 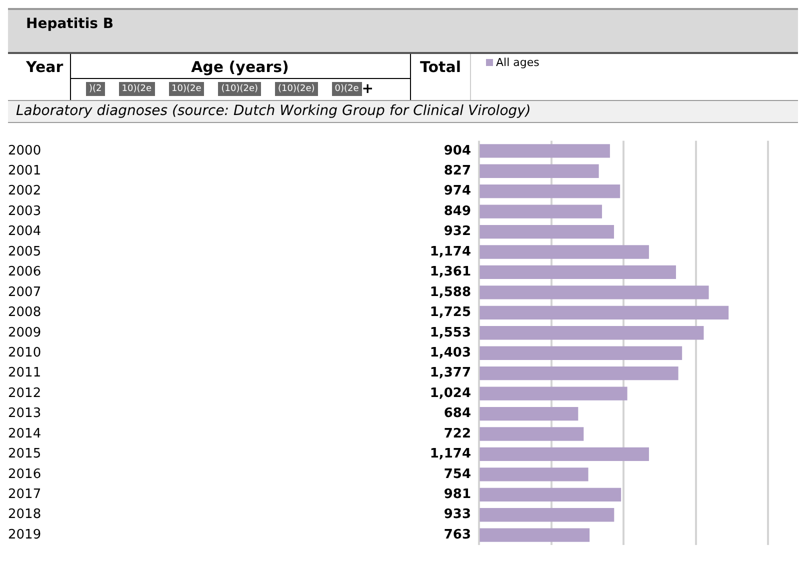 What do you see at coordinates (457, 414) in the screenshot?
I see `data-label: 684` at bounding box center [457, 414].